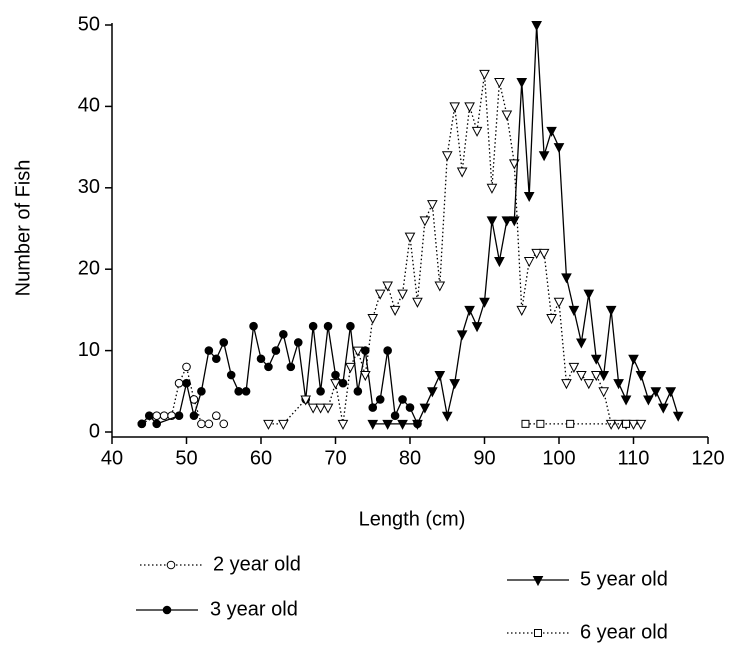 Image resolution: width=739 pixels, height=652 pixels. Describe the element at coordinates (624, 632) in the screenshot. I see `legend-label: 6 year old` at that location.